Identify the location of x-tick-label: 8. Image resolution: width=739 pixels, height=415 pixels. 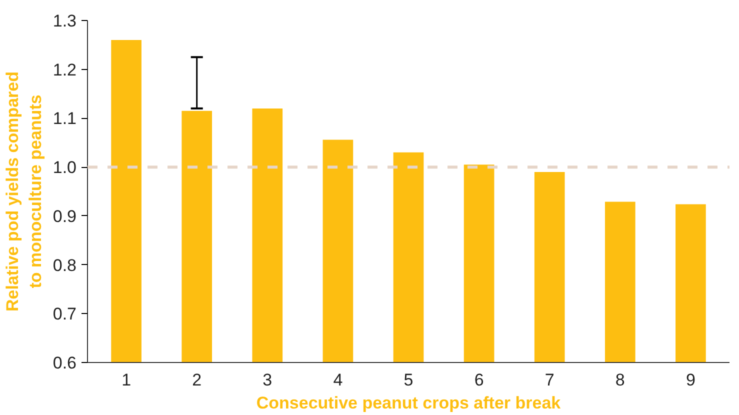
(620, 380).